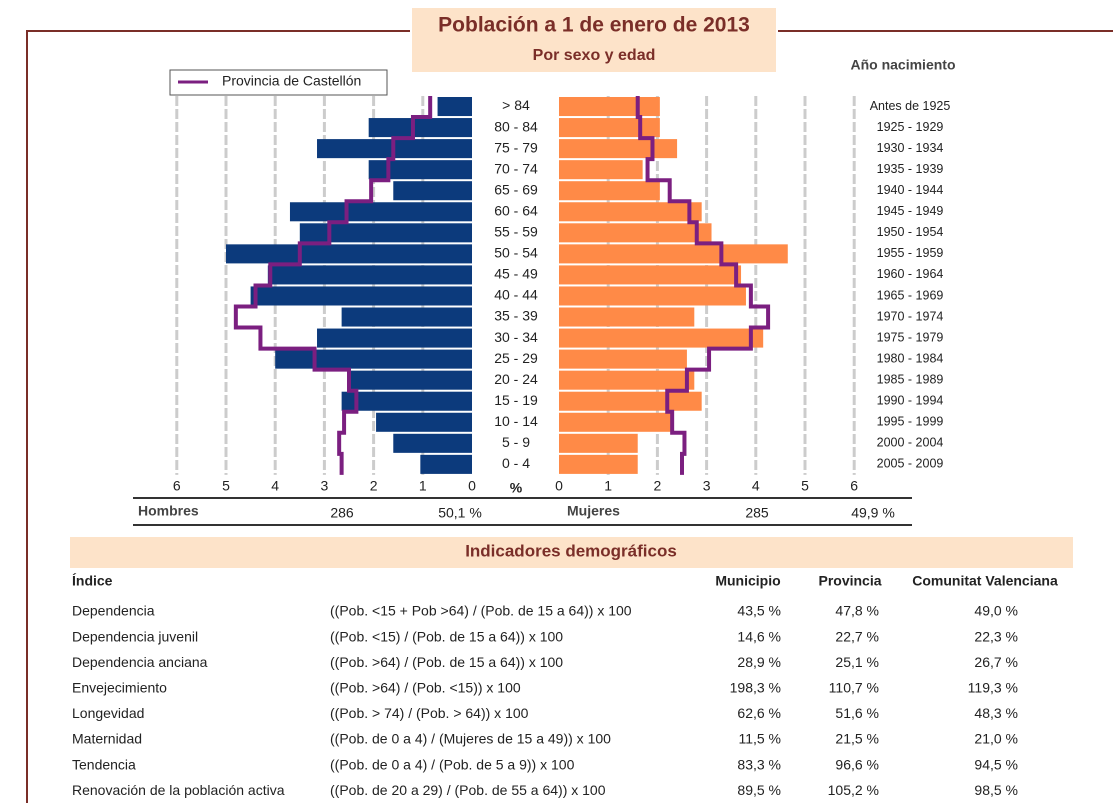 The height and width of the screenshot is (803, 1113). I want to click on age-label: 60 - 64, so click(516, 210).